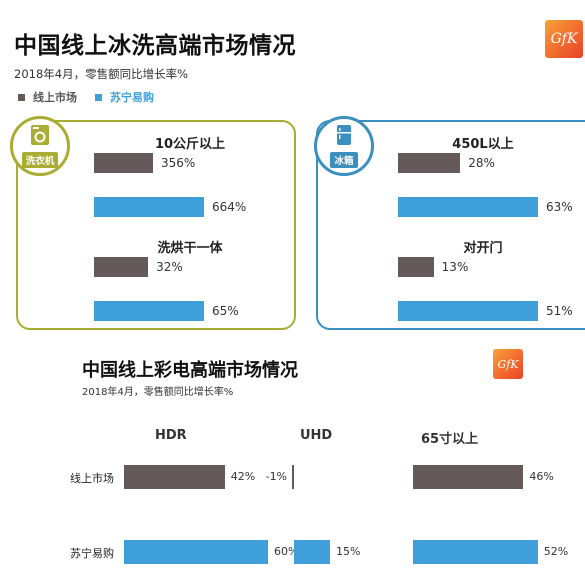 The width and height of the screenshot is (585, 587). Describe the element at coordinates (92, 553) in the screenshot. I see `row-label-suning: 苏宁易购` at that location.